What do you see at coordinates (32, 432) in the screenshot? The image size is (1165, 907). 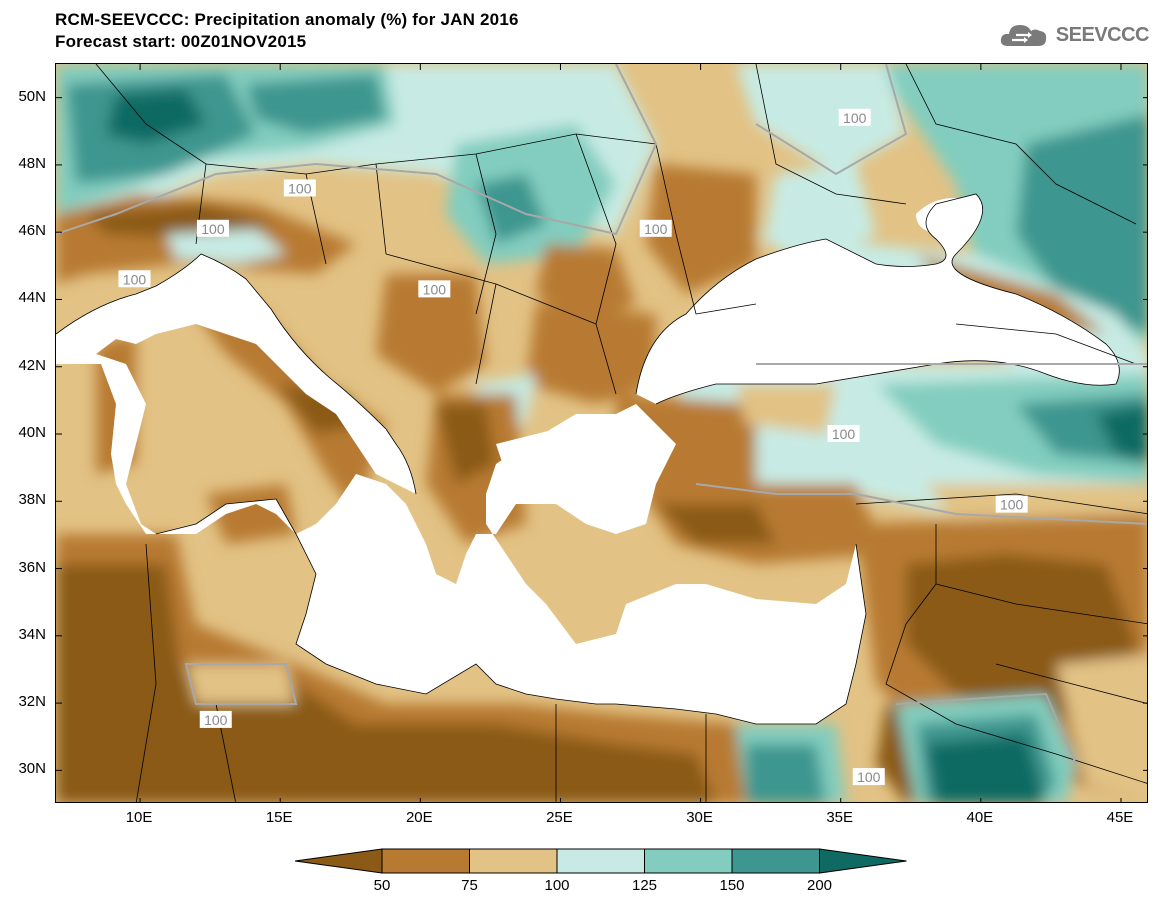 I see `lat-tick-label: 40N` at bounding box center [32, 432].